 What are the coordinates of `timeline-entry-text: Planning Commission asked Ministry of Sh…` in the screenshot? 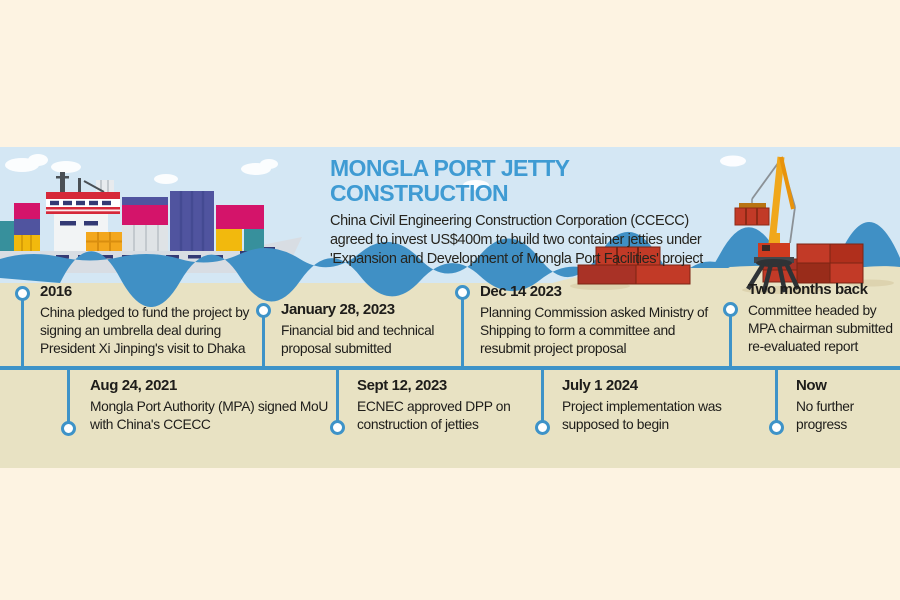 It's located at (594, 330).